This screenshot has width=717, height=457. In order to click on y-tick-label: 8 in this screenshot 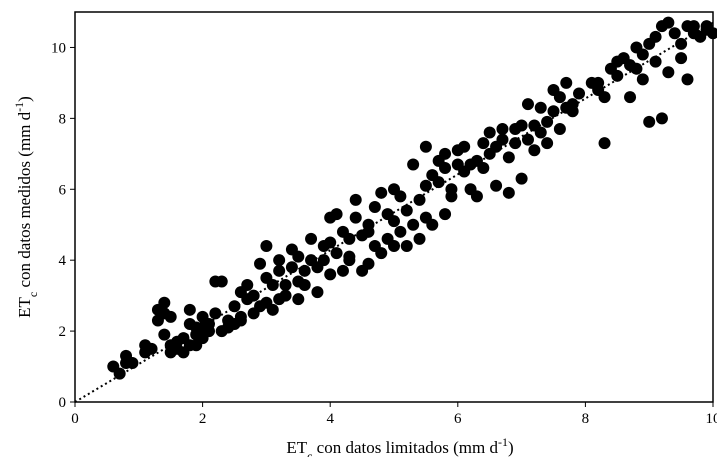, I will do `click(63, 119)`.